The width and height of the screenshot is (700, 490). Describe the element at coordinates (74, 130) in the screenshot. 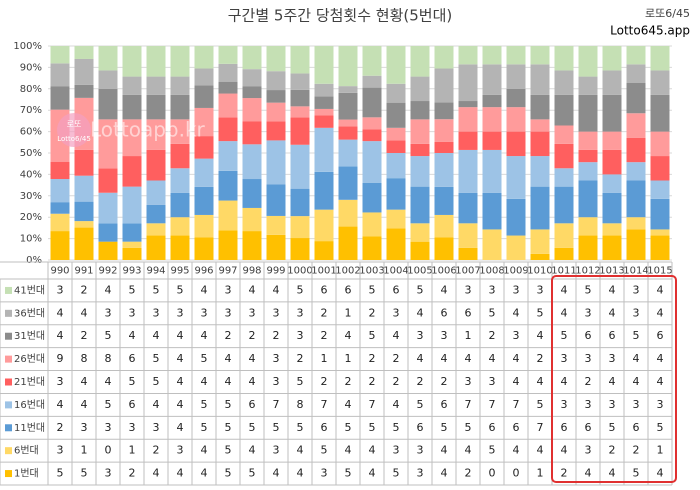

I see `watermark-logo` at that location.